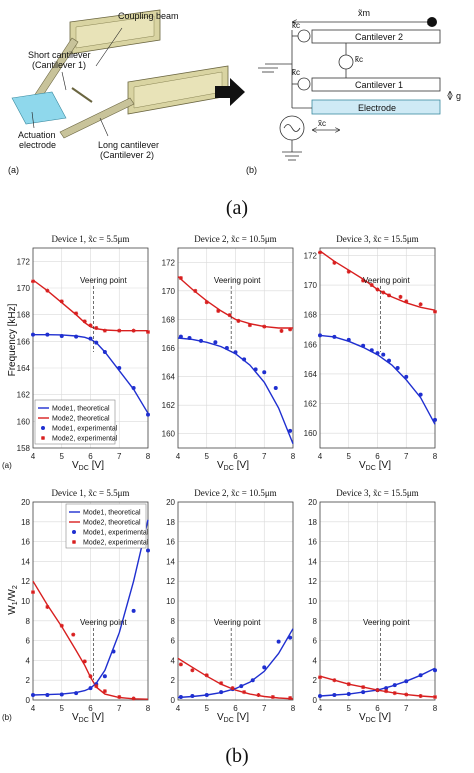 This screenshot has width=474, height=773. I want to click on y-tick-label: 164, so click(169, 377).